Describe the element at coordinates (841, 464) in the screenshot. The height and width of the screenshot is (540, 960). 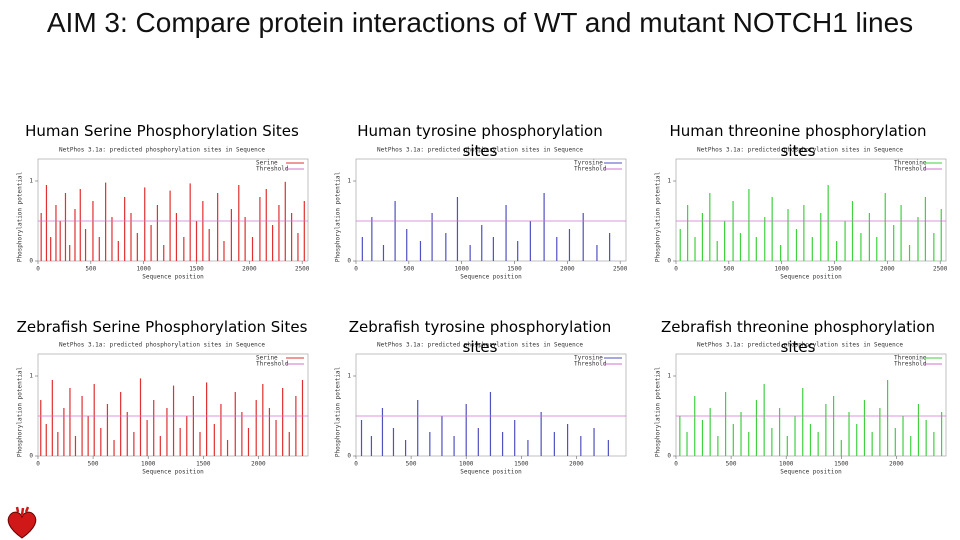
I see `x-tick-label: 1500` at that location.